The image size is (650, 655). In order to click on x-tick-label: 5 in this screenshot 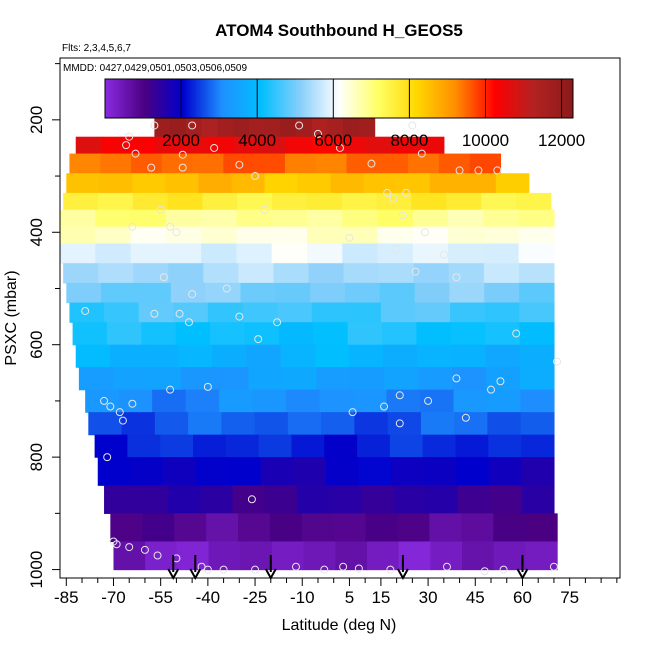, I will do `click(349, 597)`.